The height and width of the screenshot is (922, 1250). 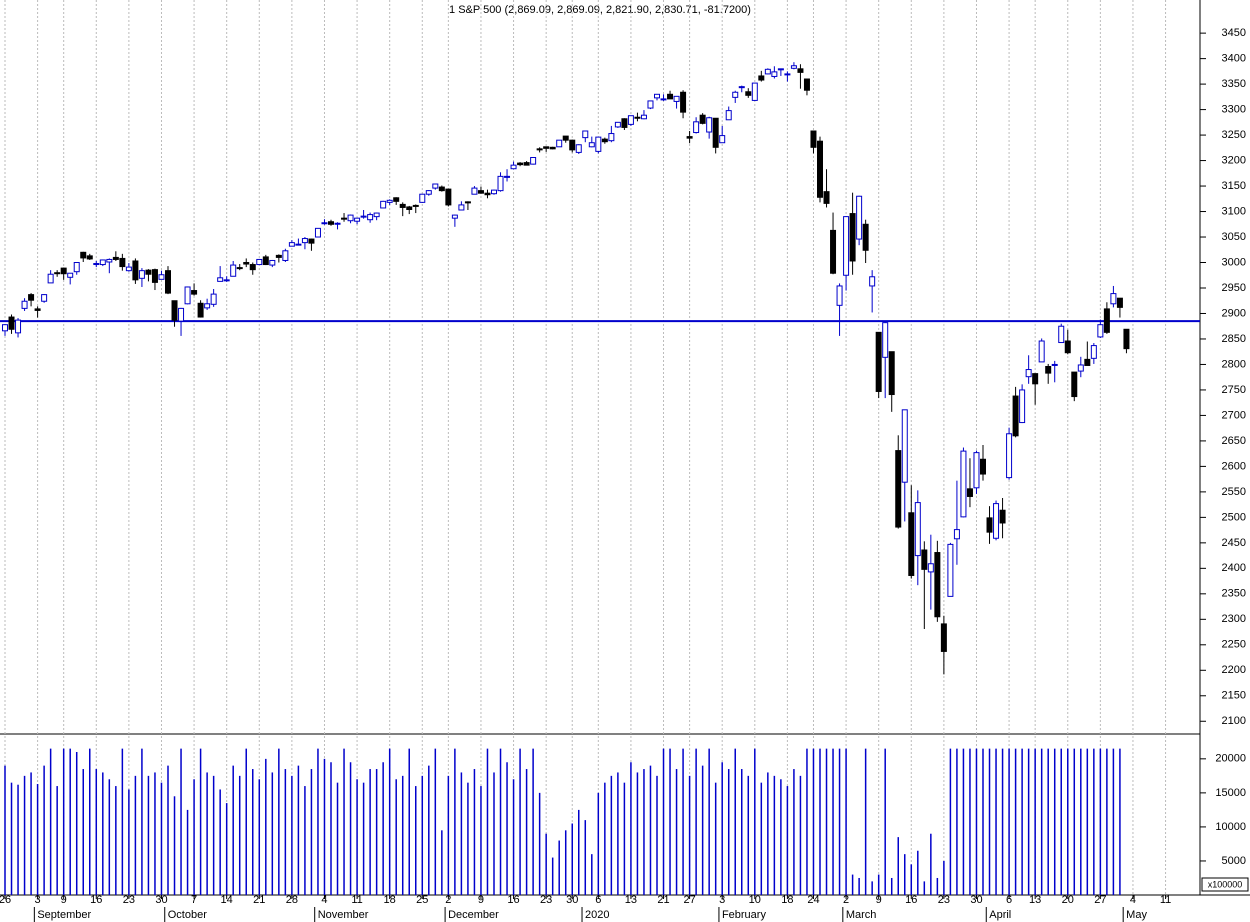 What do you see at coordinates (722, 900) in the screenshot?
I see `x-tick-label: 3` at bounding box center [722, 900].